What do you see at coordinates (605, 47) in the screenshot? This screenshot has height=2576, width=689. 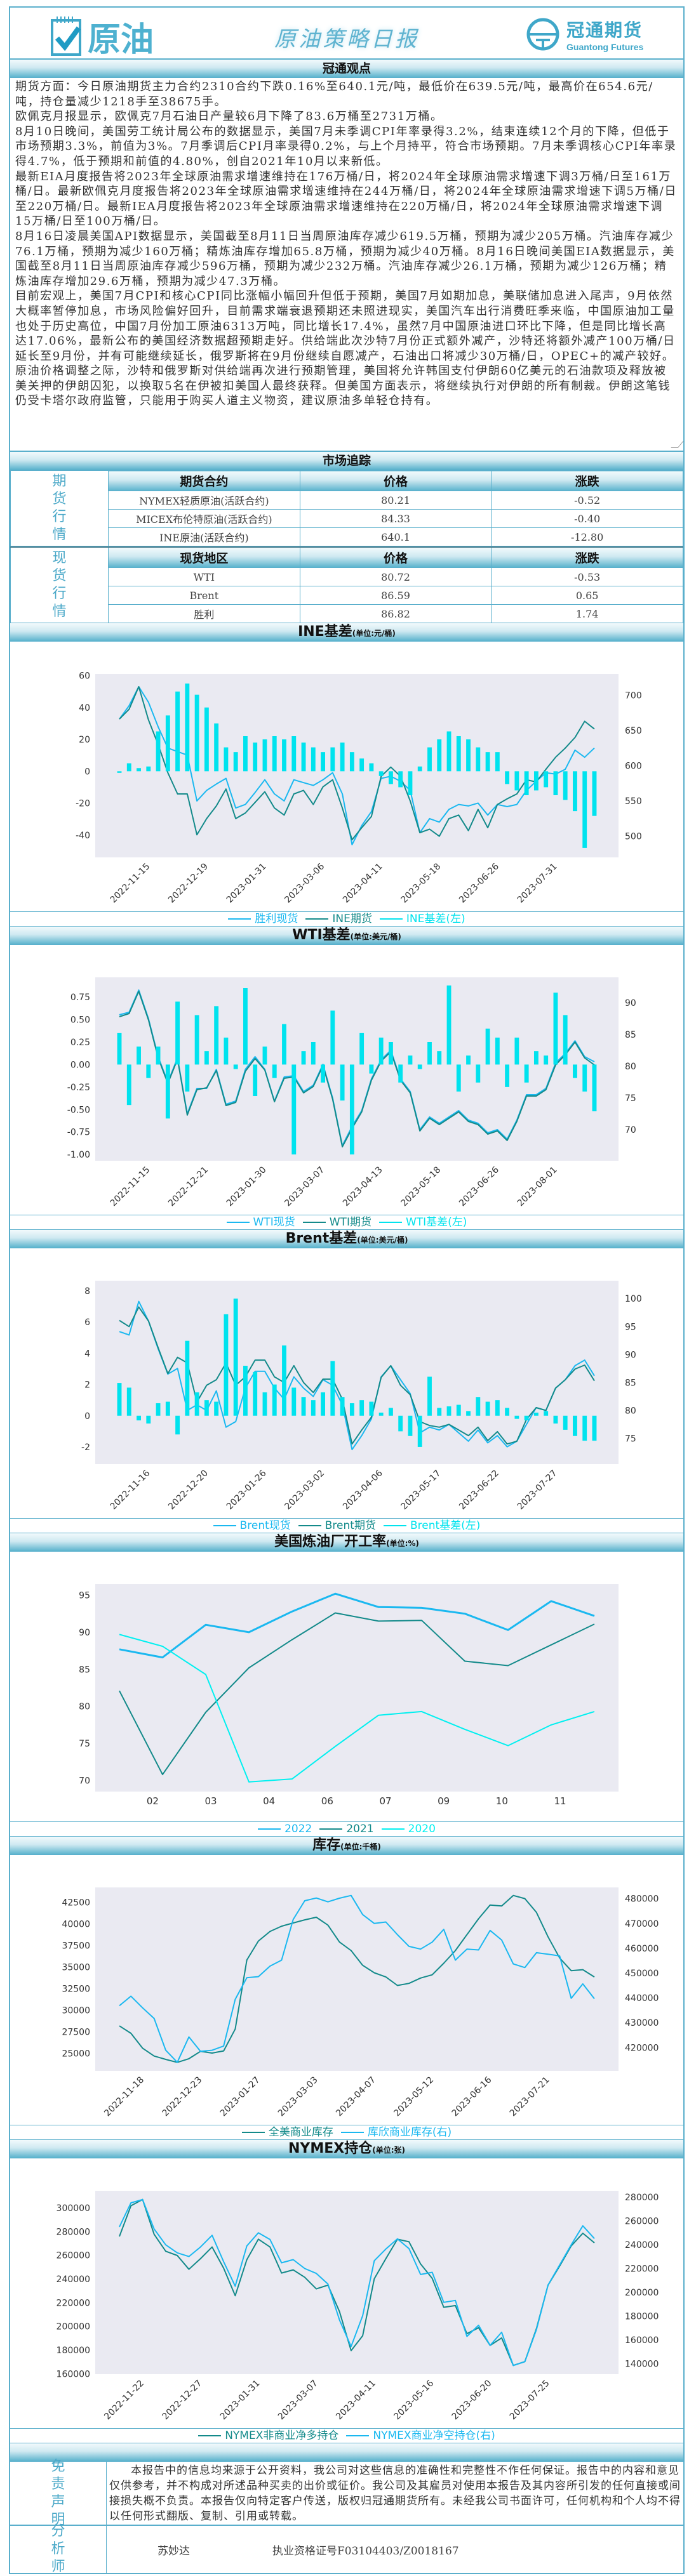 I see `brand-en: Guantong Futures` at bounding box center [605, 47].